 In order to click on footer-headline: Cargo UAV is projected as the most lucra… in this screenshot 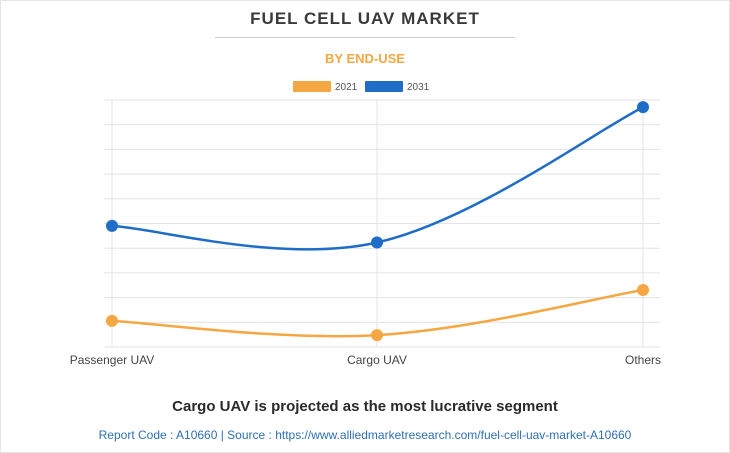, I will do `click(365, 406)`.